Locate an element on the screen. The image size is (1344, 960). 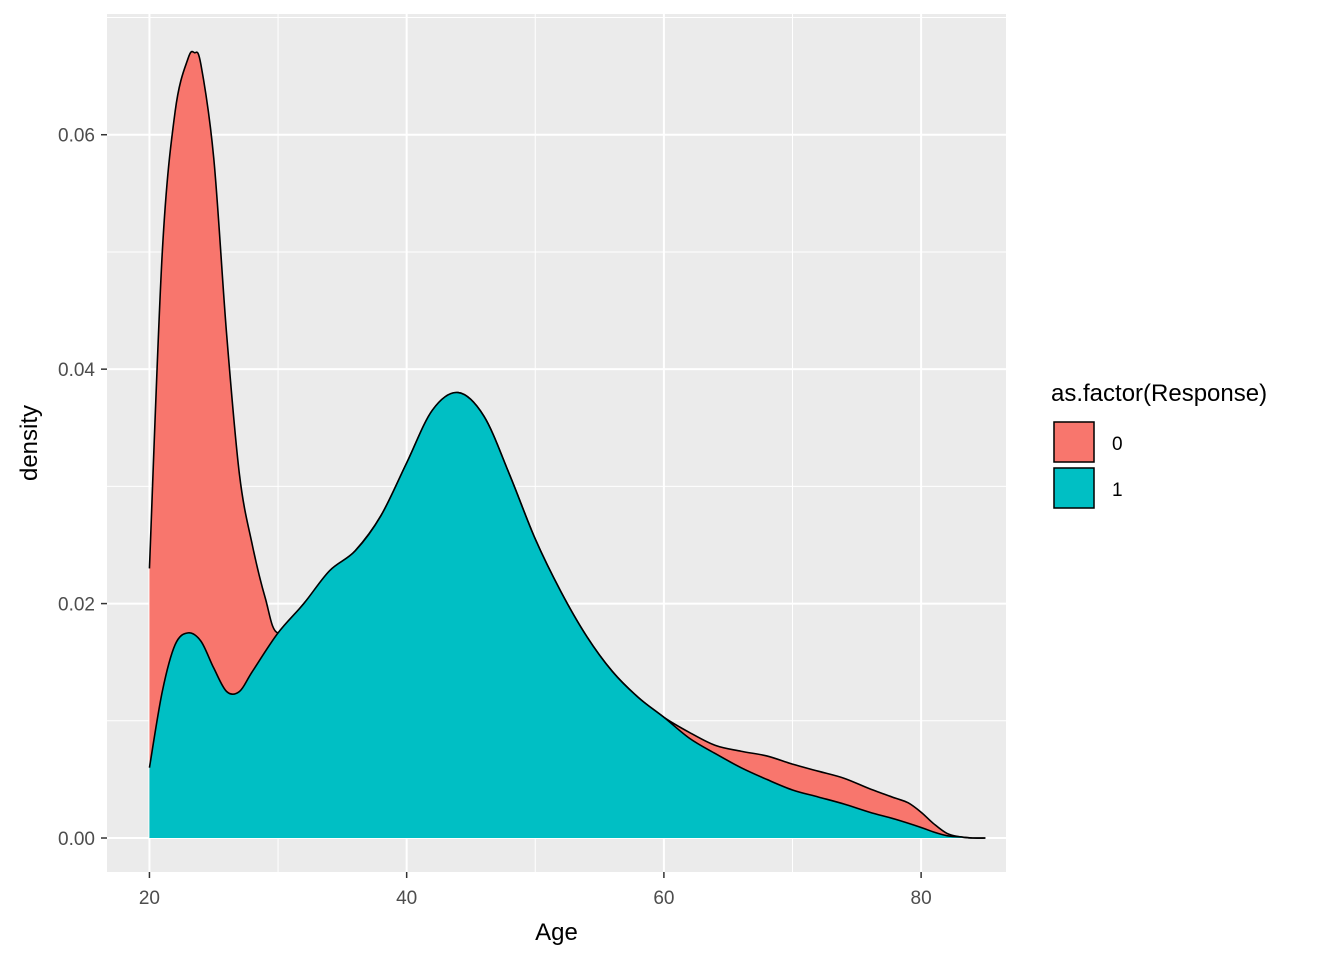
legend: as.factor(Response) 0 1 is located at coordinates (1159, 444).